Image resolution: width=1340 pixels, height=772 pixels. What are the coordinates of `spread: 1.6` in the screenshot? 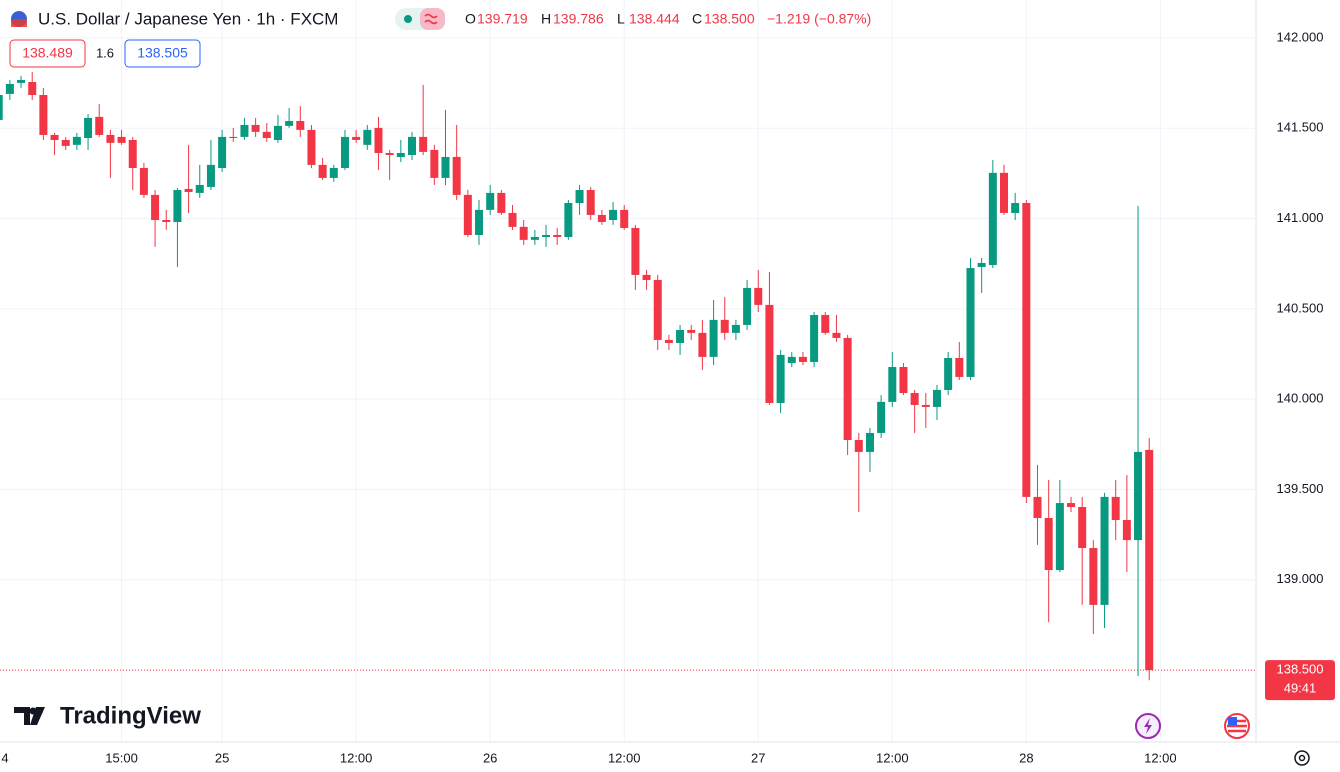 It's located at (105, 52).